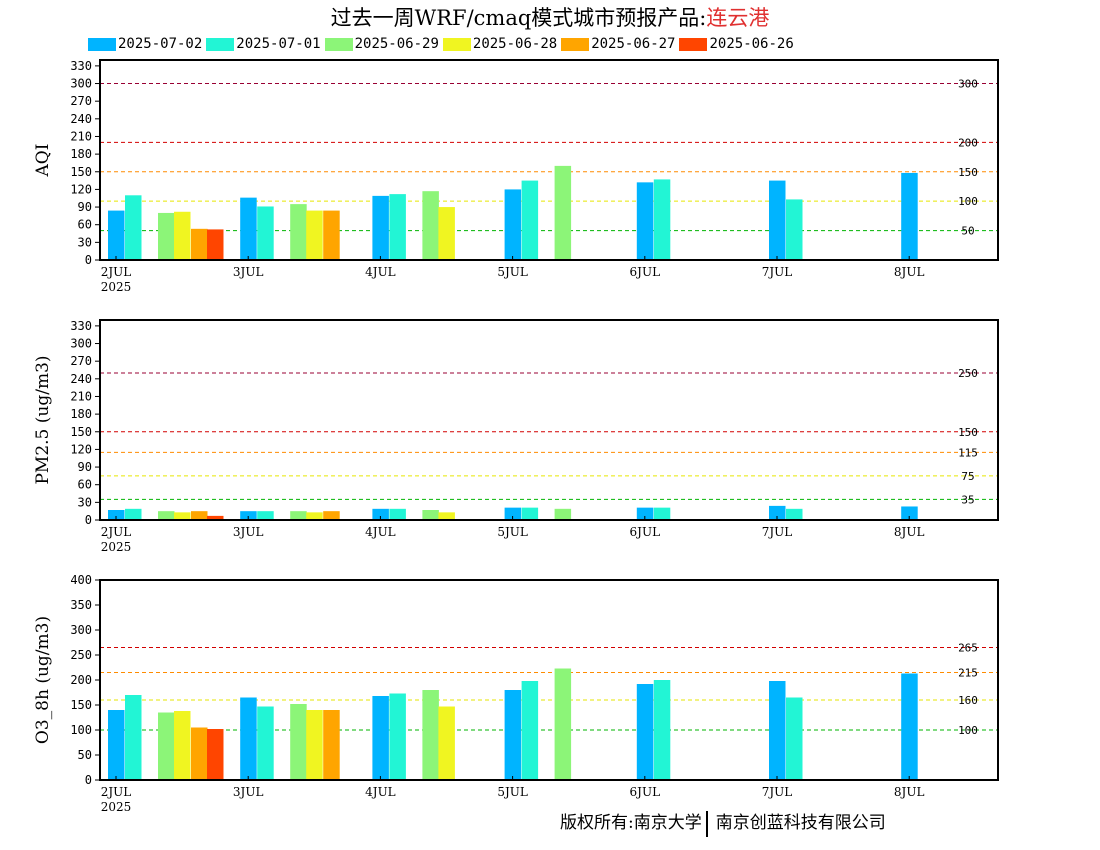 This screenshot has height=850, width=1100. I want to click on threshold-label: 50, so click(967, 231).